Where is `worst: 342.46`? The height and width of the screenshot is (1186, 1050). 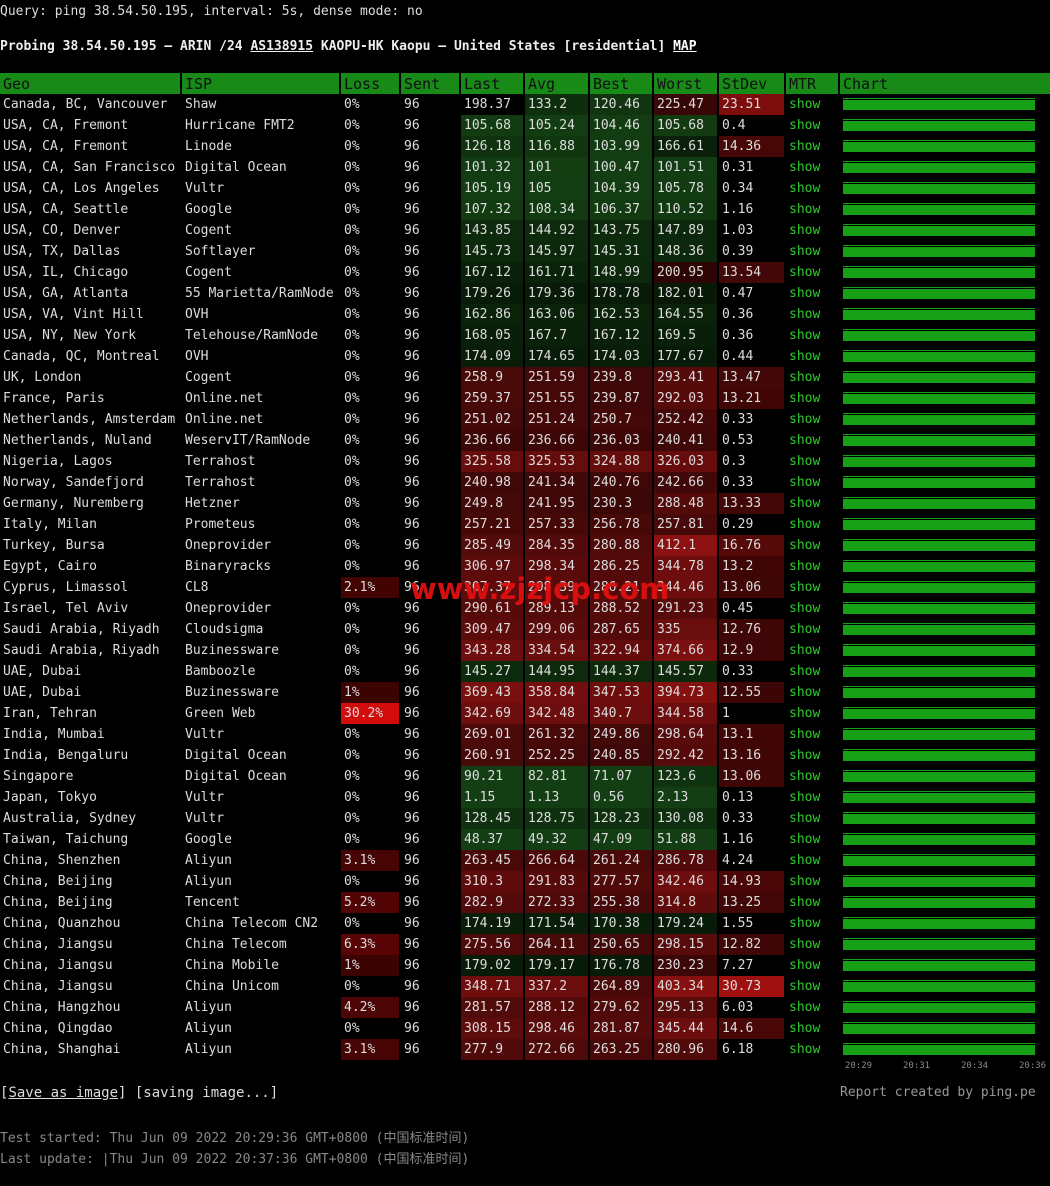 worst: 342.46 is located at coordinates (685, 881).